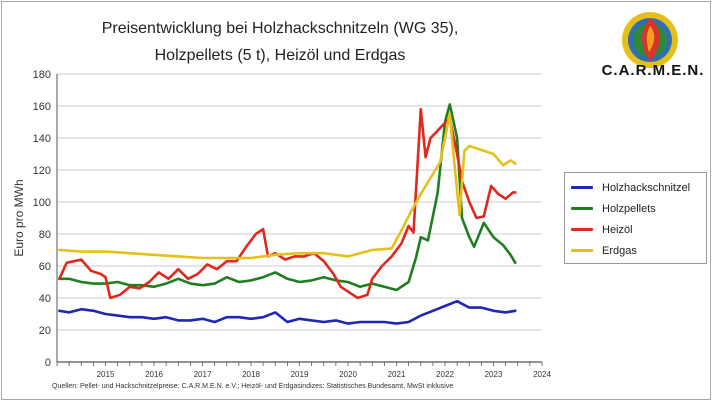 This screenshot has height=403, width=714. I want to click on x-tick-label: 2021, so click(397, 374).